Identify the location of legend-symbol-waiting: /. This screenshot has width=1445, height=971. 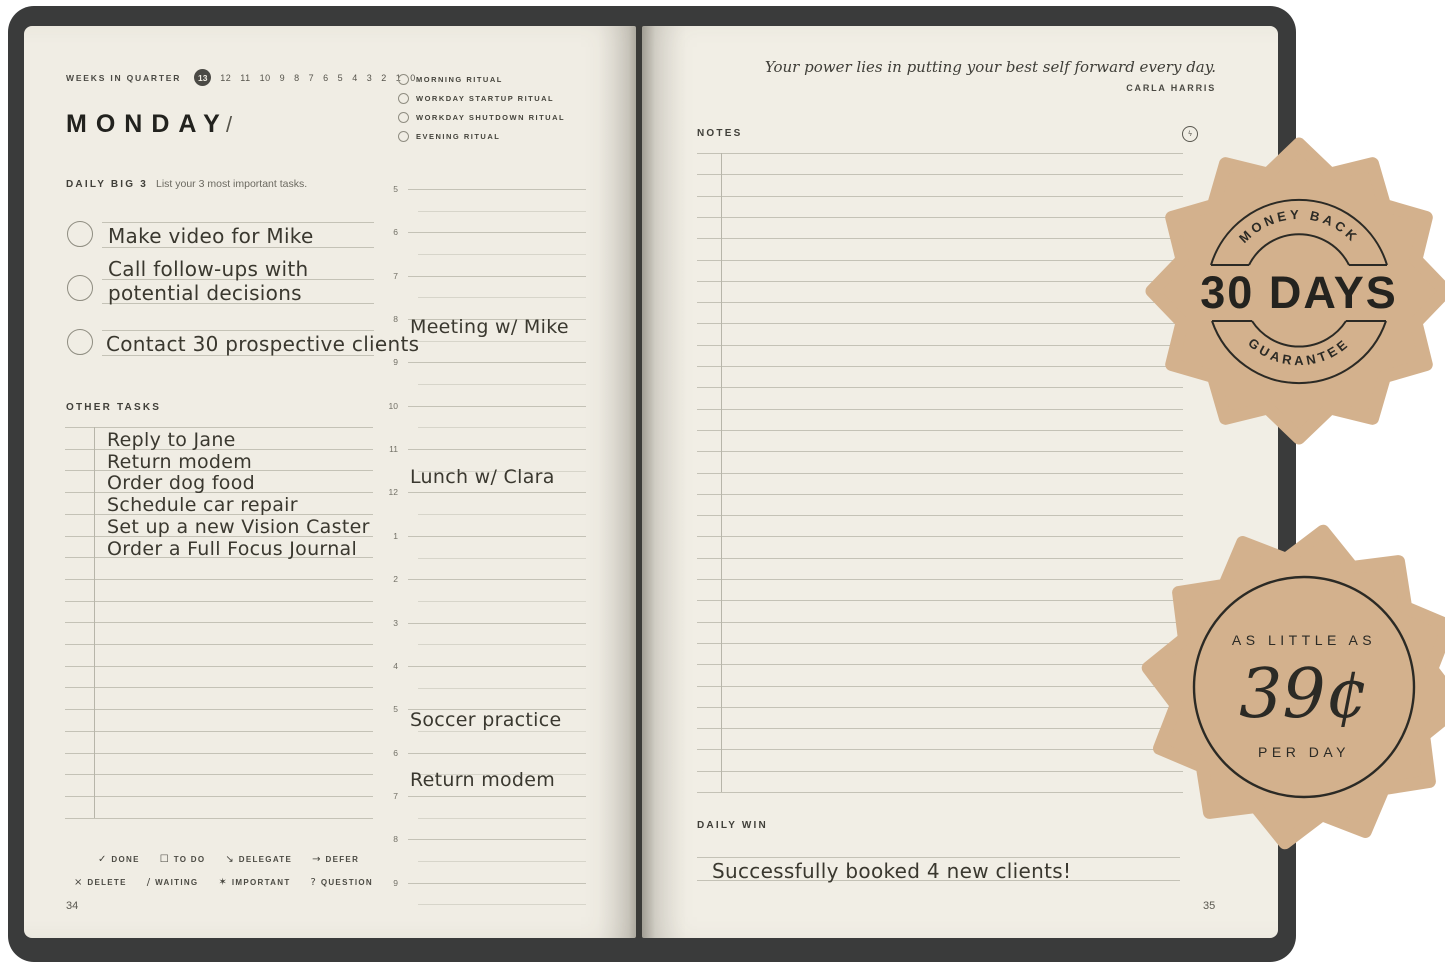
(148, 882).